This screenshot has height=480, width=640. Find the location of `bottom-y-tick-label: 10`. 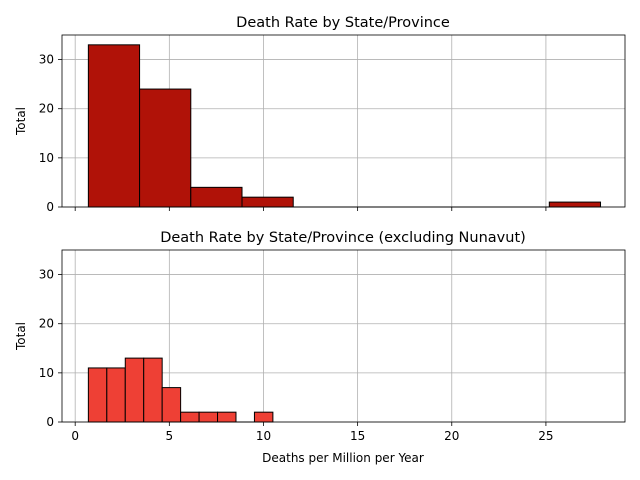

bottom-y-tick-label: 10 is located at coordinates (46, 373).